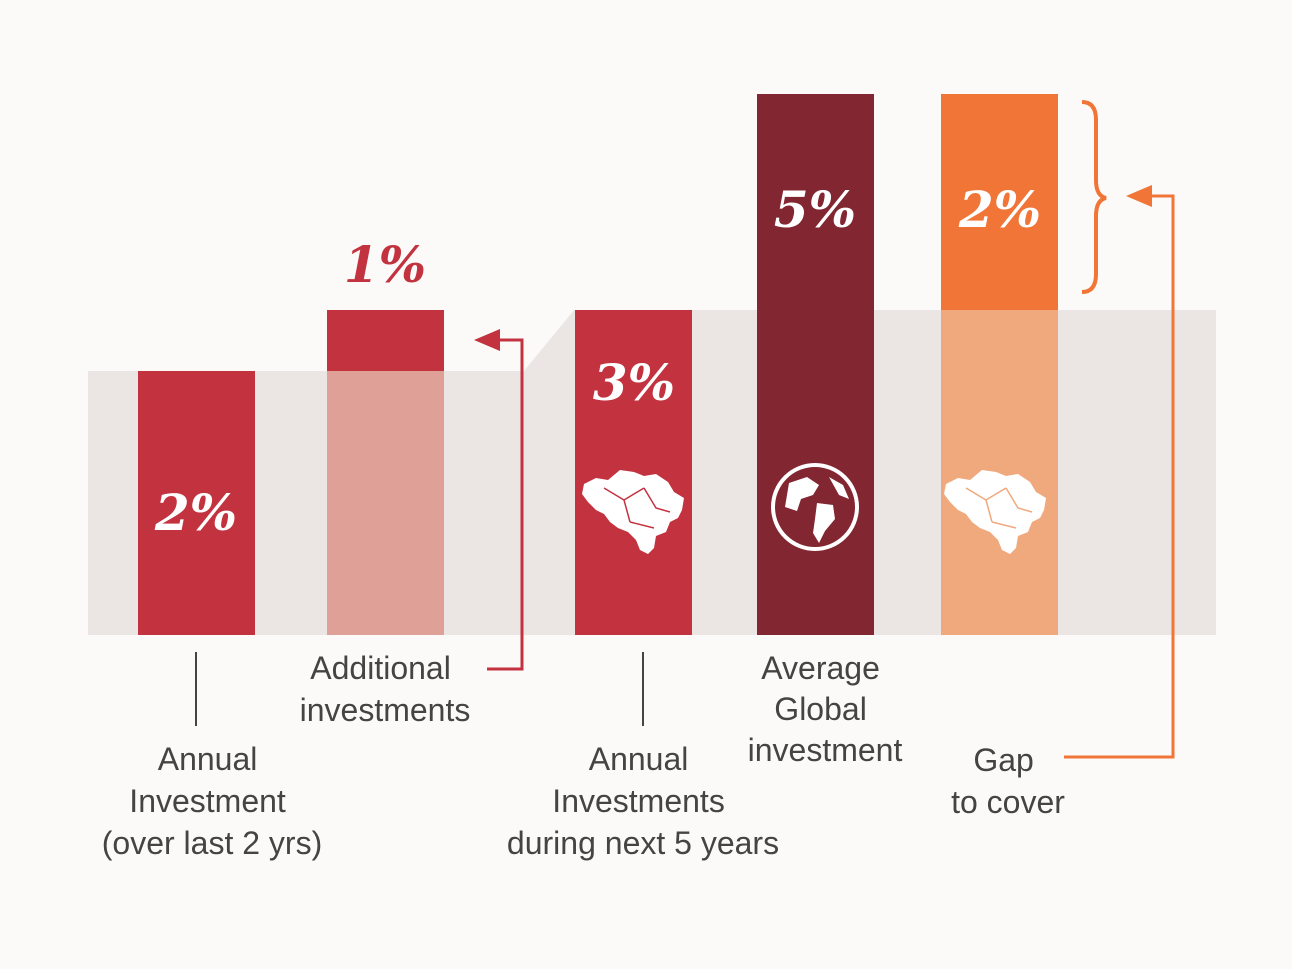 The height and width of the screenshot is (969, 1292). Describe the element at coordinates (1094, 197) in the screenshot. I see `gap-brace` at that location.